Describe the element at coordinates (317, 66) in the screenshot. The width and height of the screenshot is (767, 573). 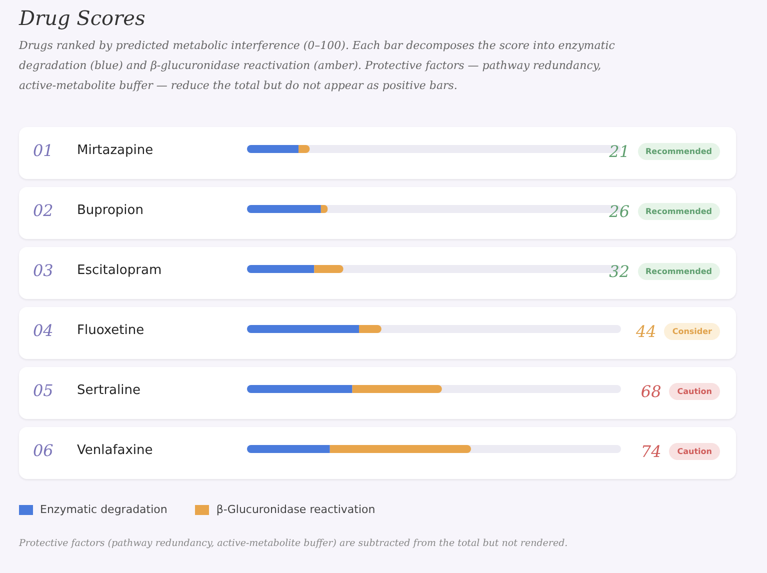
I see `chart-subtitle: Drugs ranked by predicted metabolic interference (0–100). Each bar decomposes the score into enzymatic degradation (blue) and β-glucuronidase reactivation (amber). Protective factors — pathway redundancy, active-metabolite buffer — reduce the total but do not appear as positive bars.` at that location.